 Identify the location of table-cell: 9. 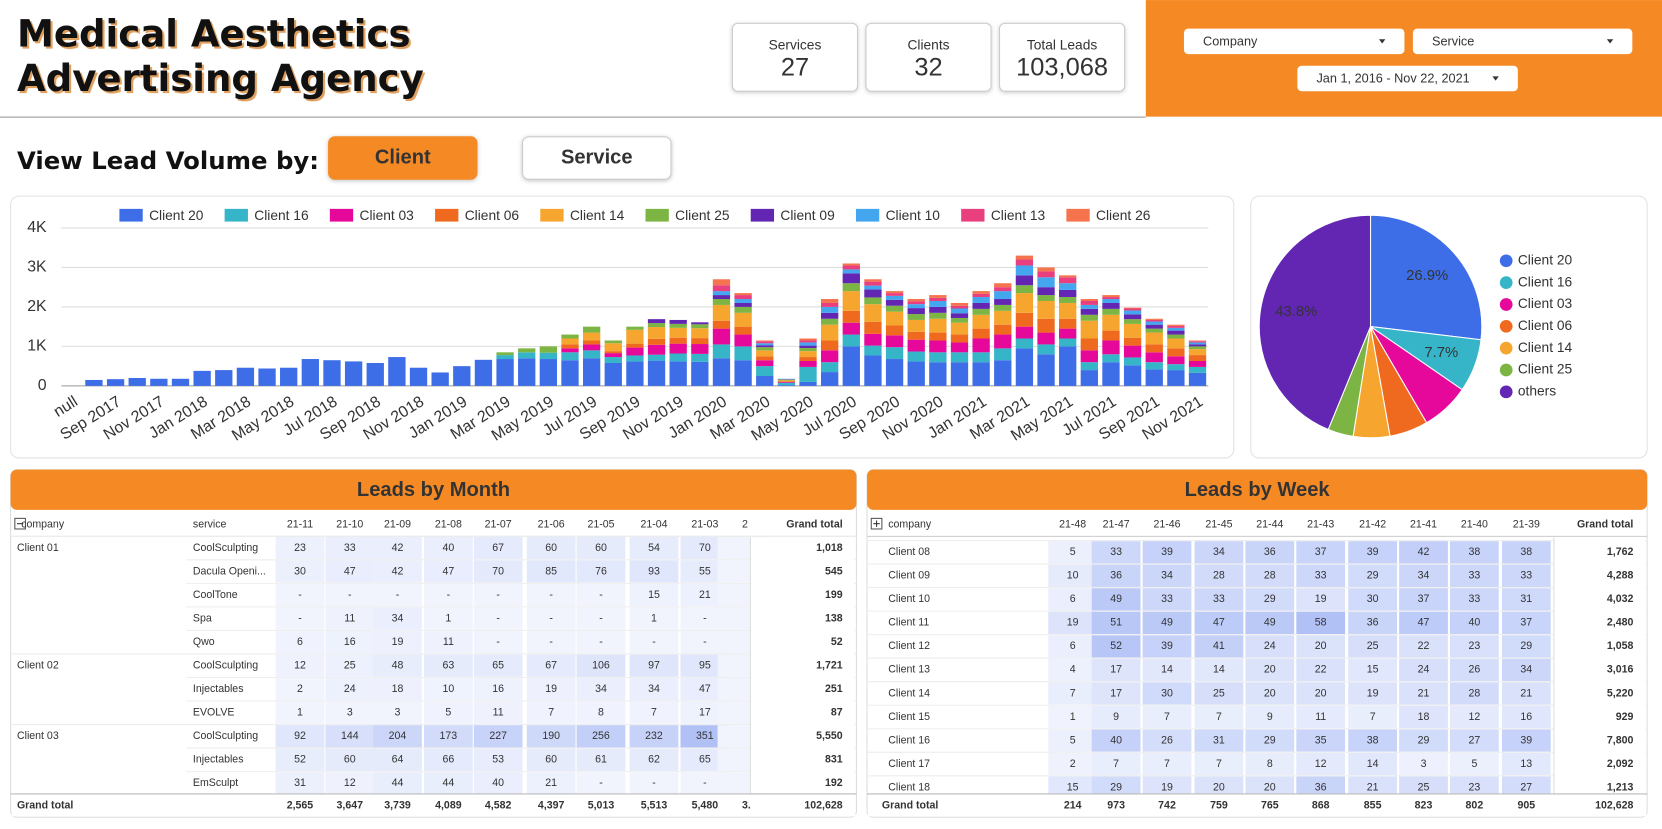
(1270, 717).